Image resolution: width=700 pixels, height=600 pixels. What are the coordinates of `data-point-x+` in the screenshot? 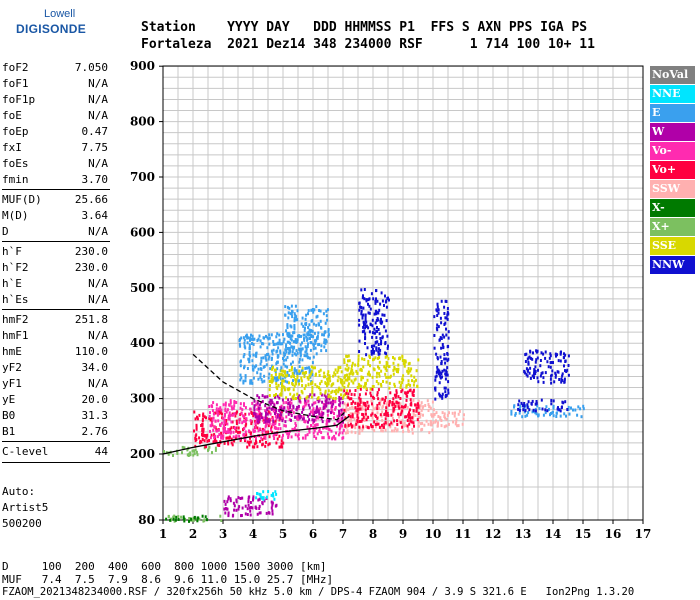 It's located at (190, 455).